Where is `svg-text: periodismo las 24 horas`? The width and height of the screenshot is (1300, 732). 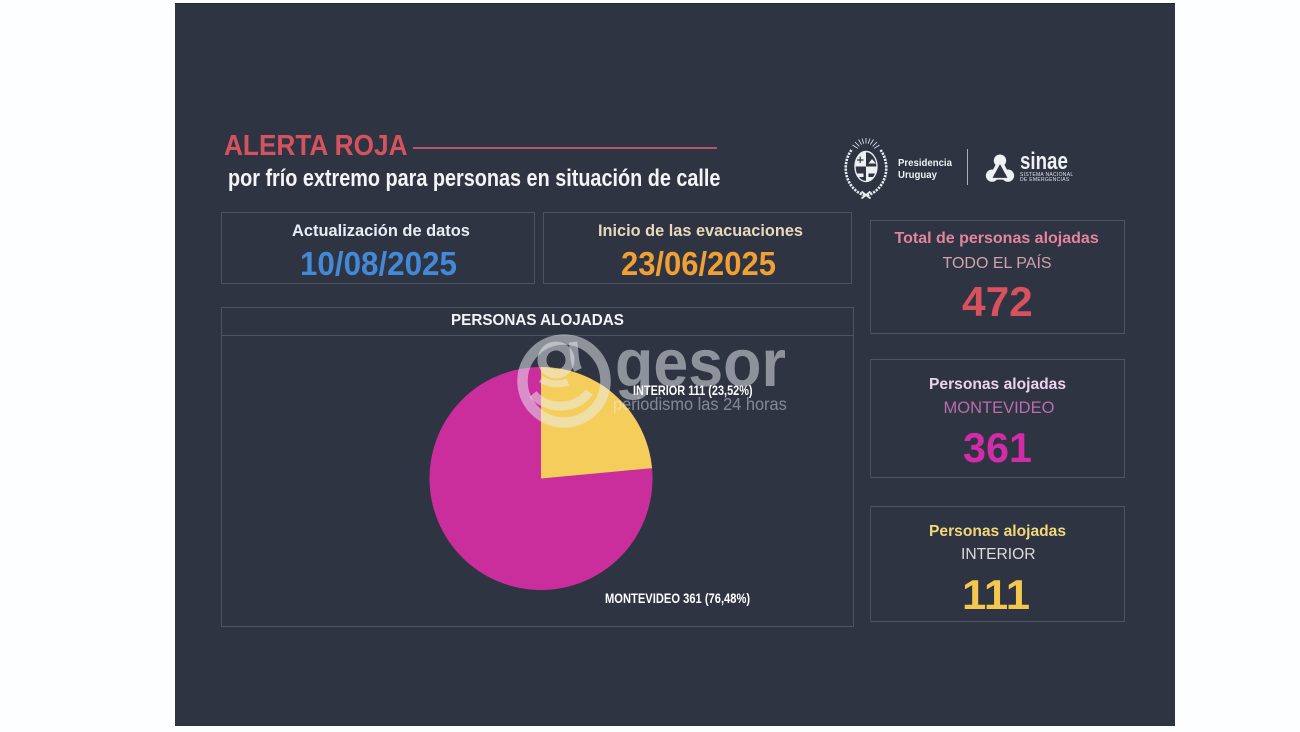 svg-text: periodismo las 24 horas is located at coordinates (700, 405).